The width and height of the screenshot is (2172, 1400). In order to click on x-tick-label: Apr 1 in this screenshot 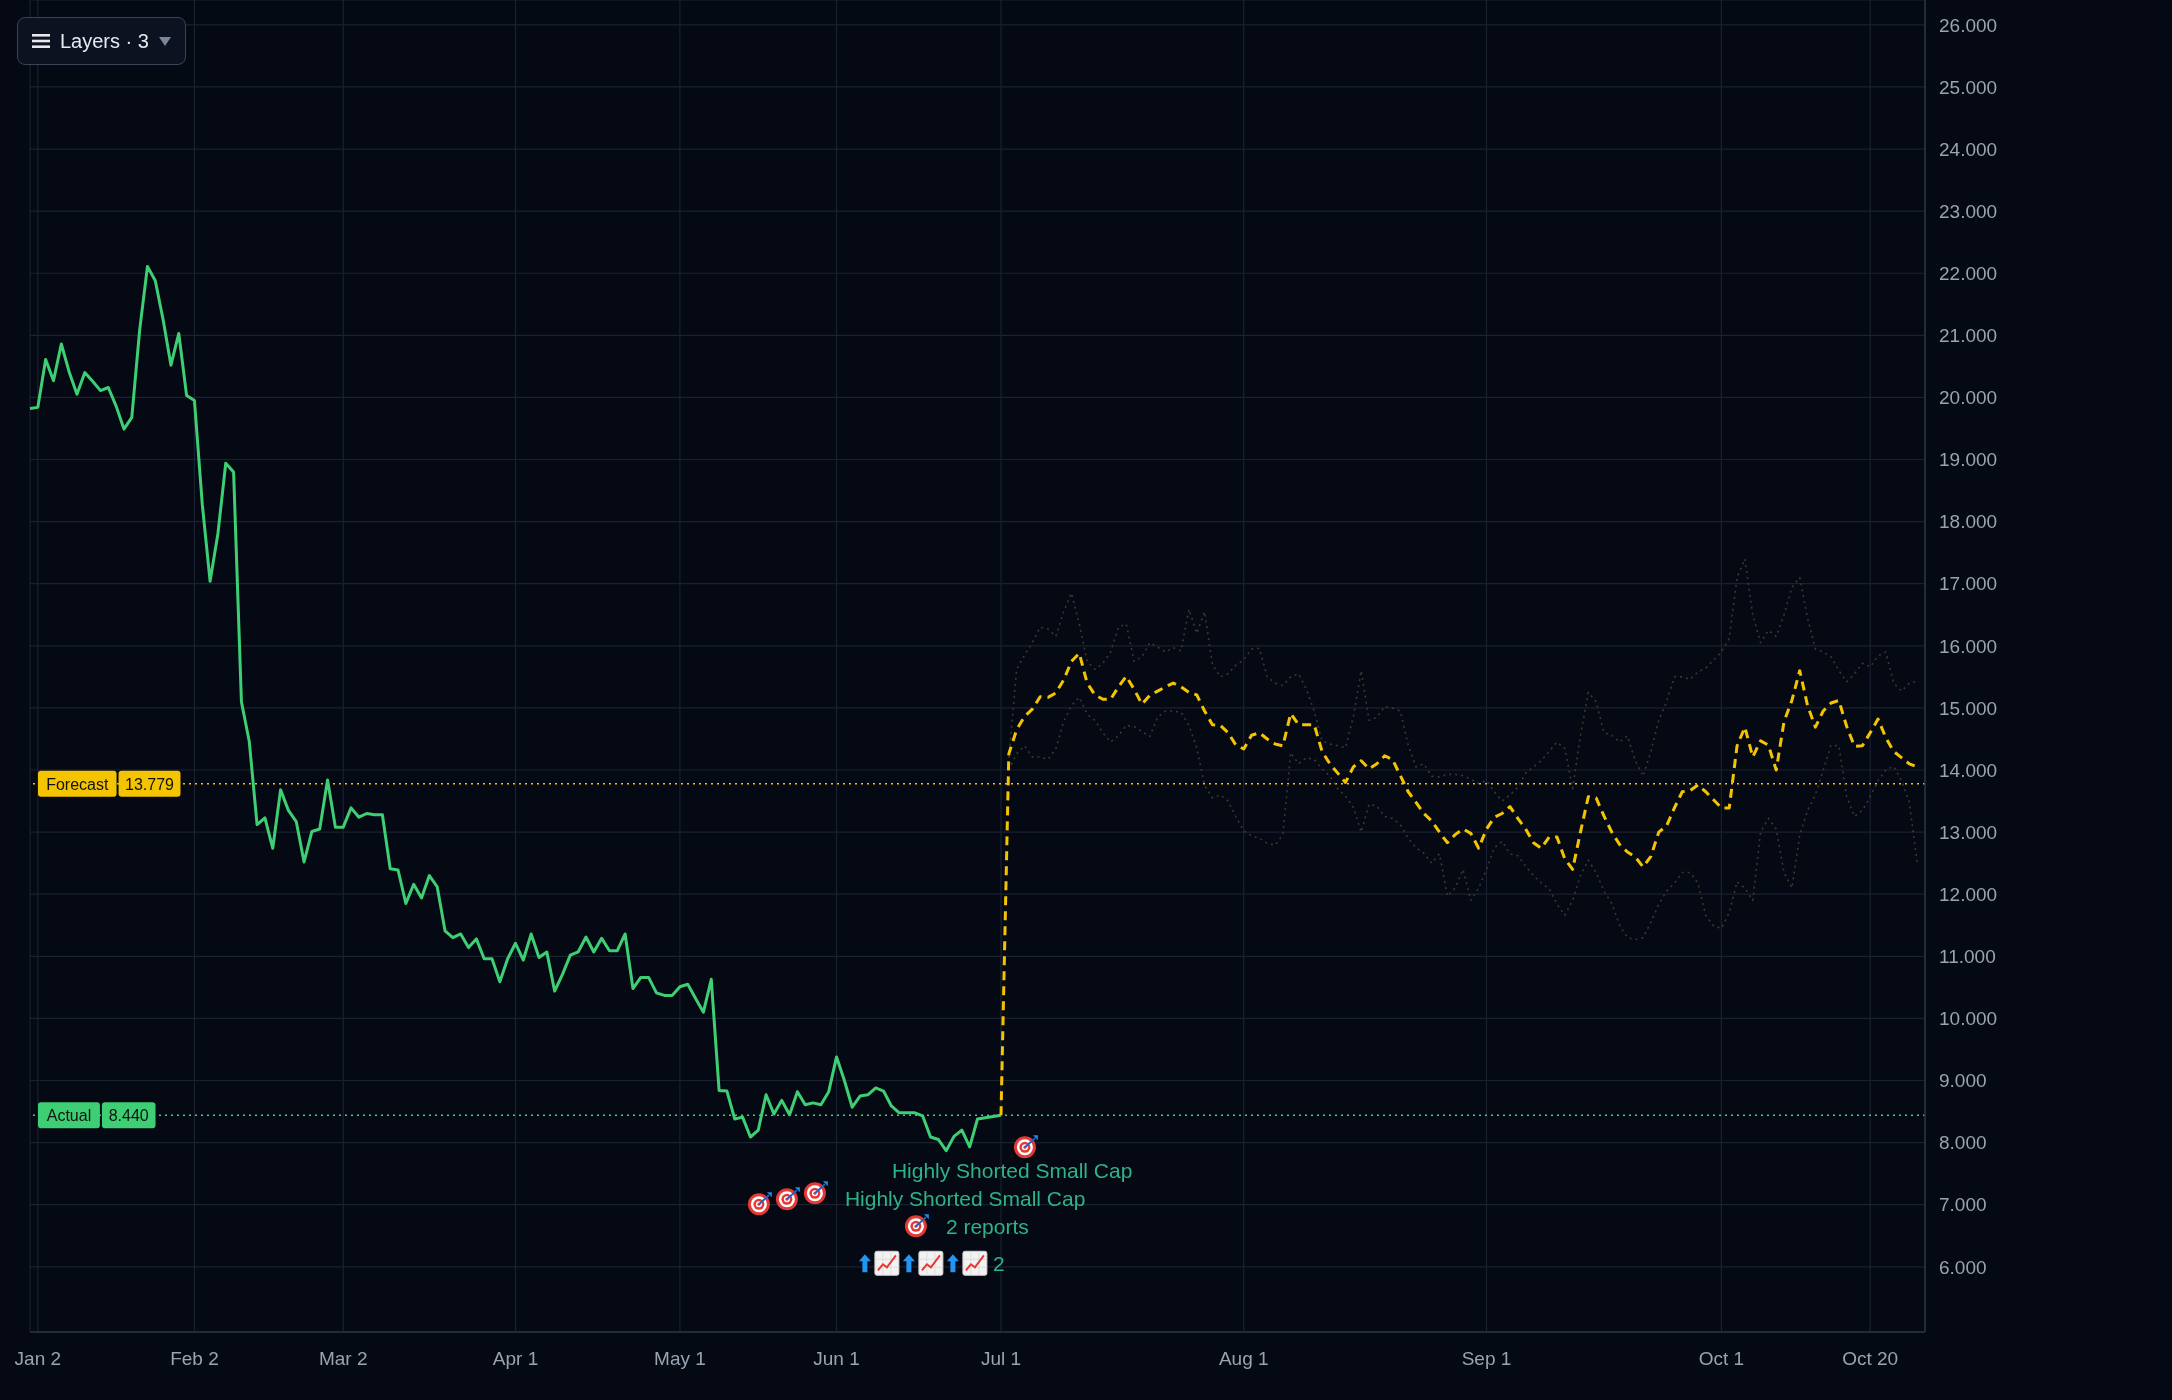, I will do `click(515, 1359)`.